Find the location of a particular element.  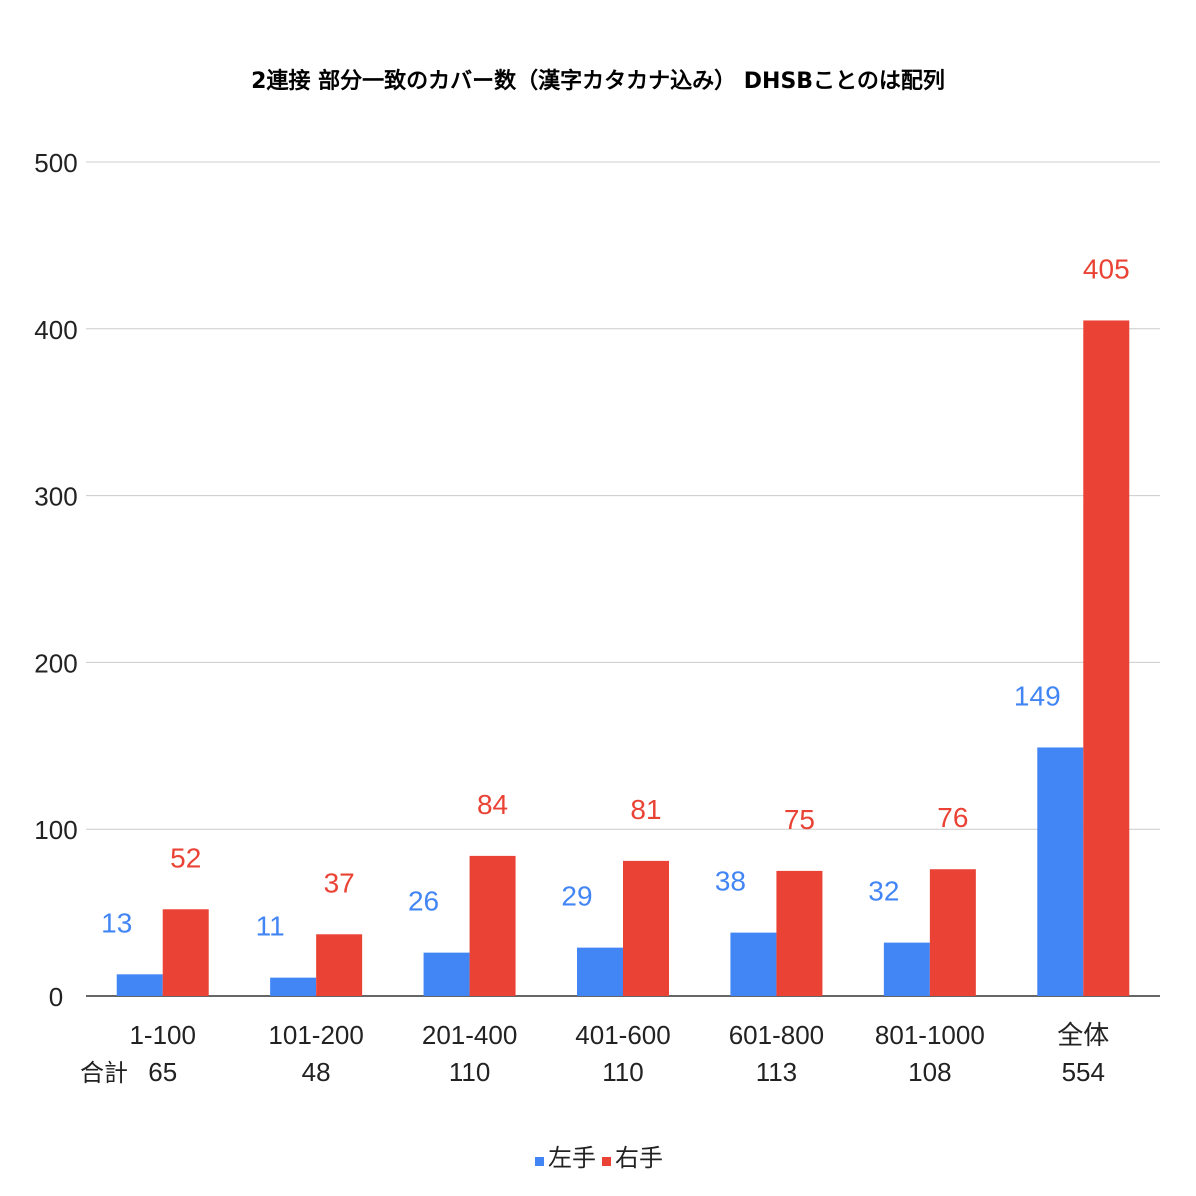

x-tick-label: 1-100 is located at coordinates (162, 1035).